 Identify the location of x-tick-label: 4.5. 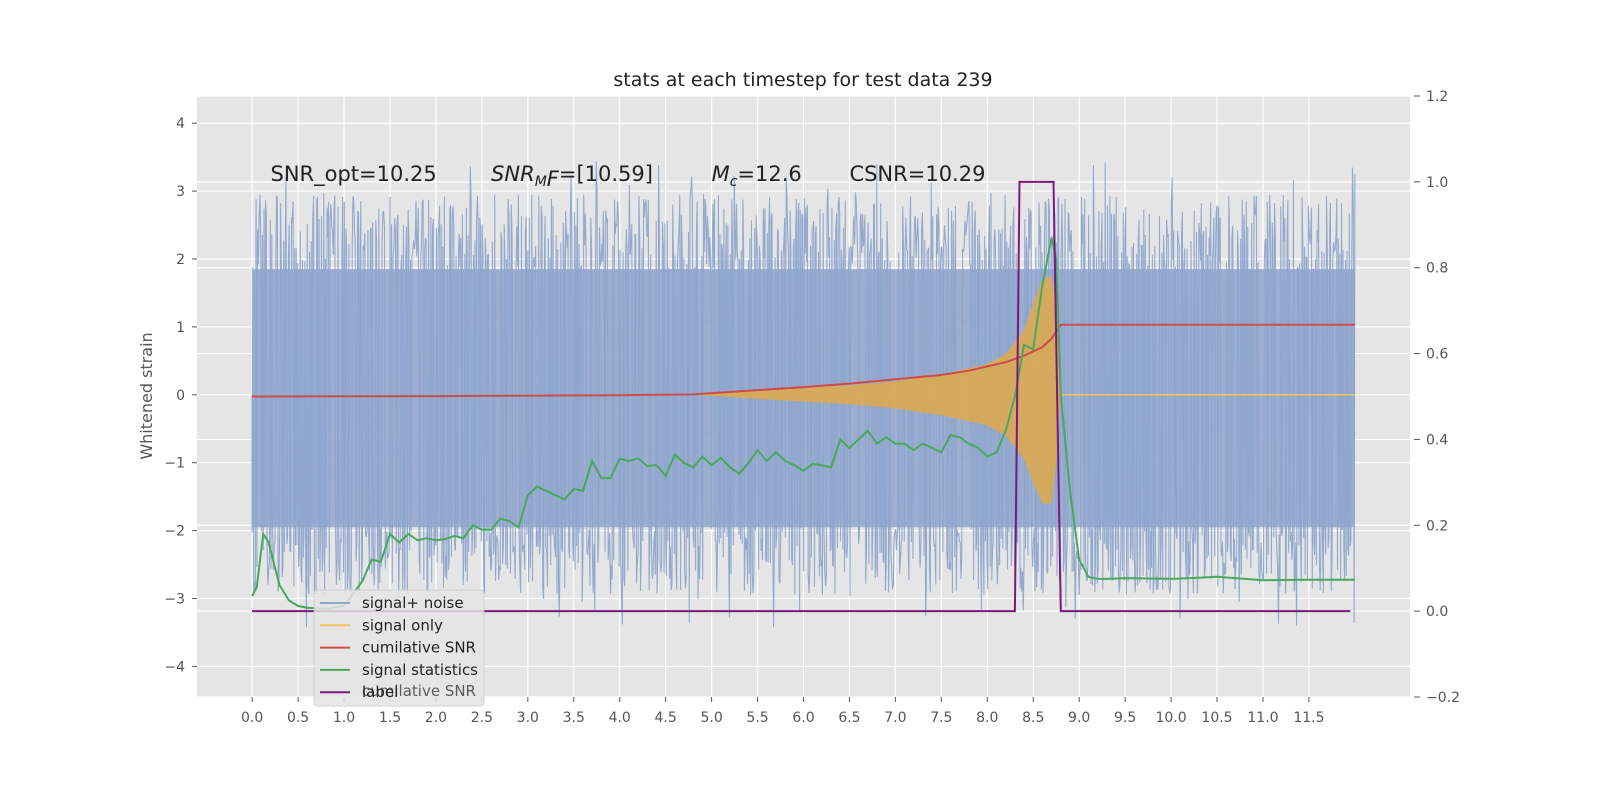
(666, 718).